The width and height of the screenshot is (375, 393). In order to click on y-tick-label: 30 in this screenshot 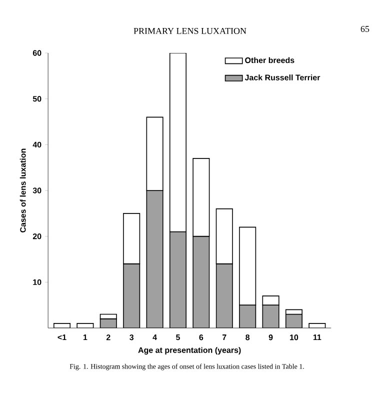, I will do `click(37, 191)`.